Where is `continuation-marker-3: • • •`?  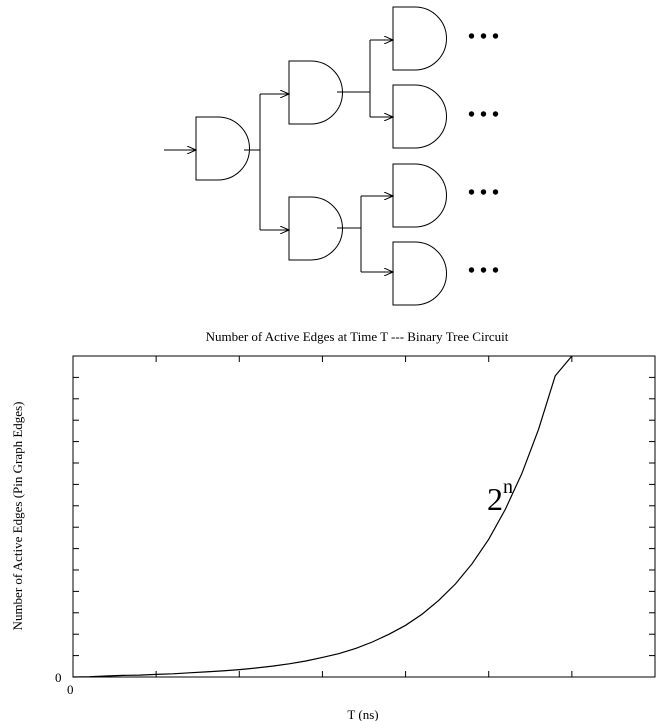 continuation-marker-3: • • • is located at coordinates (483, 193).